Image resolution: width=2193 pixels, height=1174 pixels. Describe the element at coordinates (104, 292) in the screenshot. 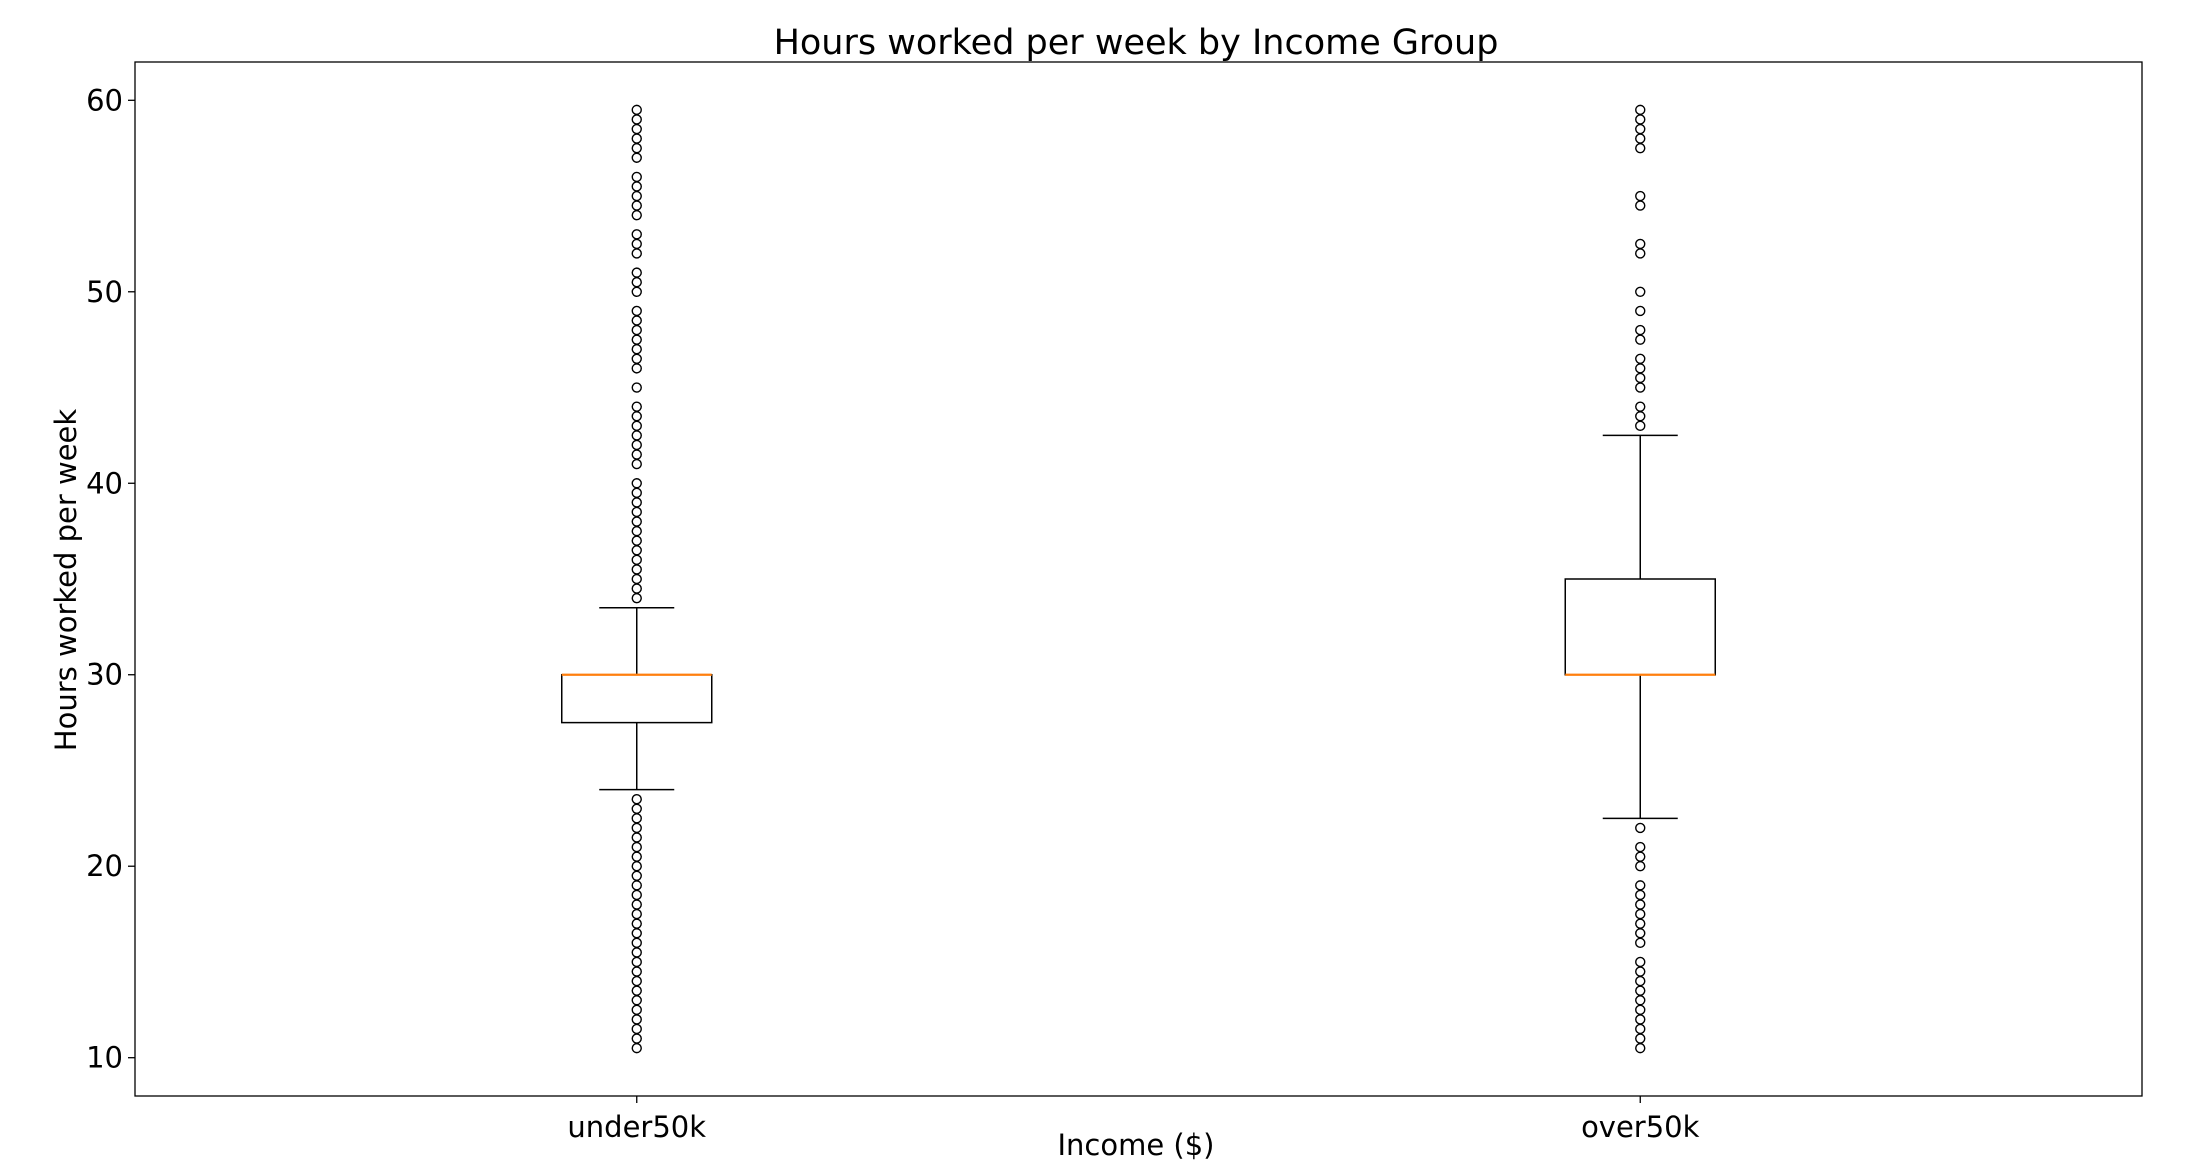

I see `y-tick-label: 50` at that location.